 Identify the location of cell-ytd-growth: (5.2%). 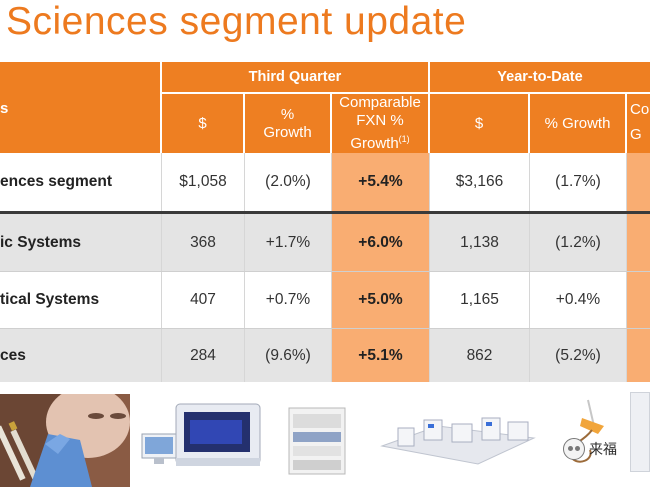
(578, 355).